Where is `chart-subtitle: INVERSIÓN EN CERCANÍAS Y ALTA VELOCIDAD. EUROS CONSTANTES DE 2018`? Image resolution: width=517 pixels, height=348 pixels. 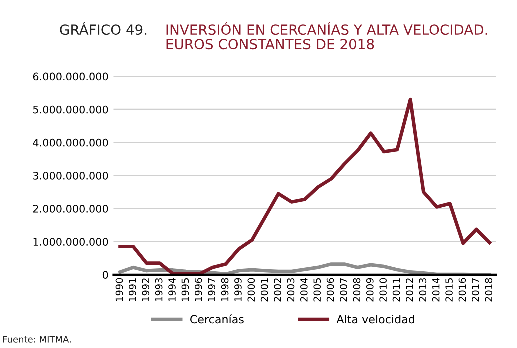
chart-subtitle: INVERSIÓN EN CERCANÍAS Y ALTA VELOCIDAD. EUROS CONSTANTES DE 2018 is located at coordinates (327, 36).